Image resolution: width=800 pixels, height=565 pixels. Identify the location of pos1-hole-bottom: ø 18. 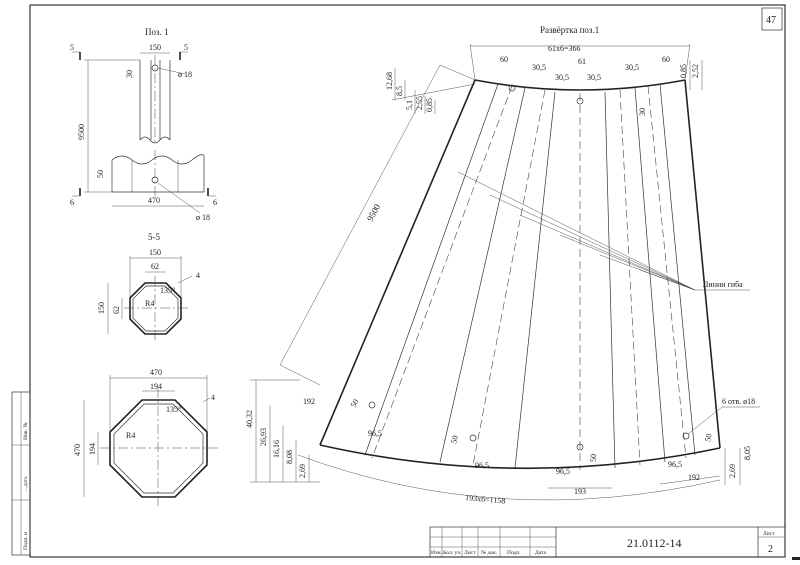
(203, 217).